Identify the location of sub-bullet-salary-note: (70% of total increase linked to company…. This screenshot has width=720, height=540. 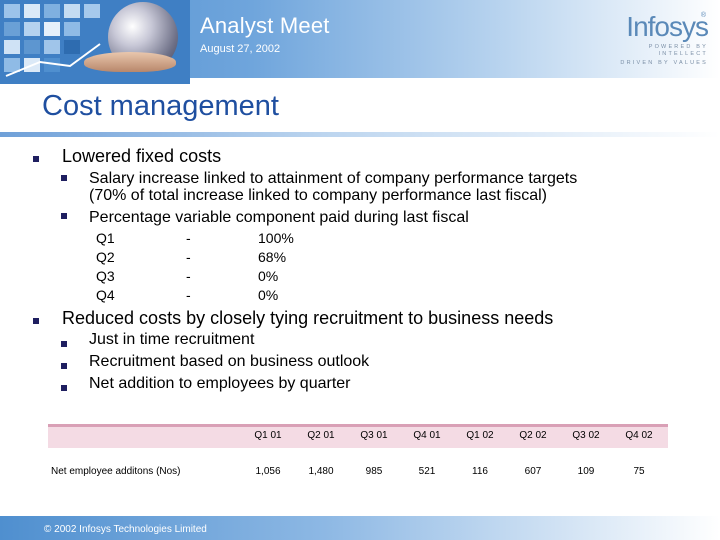
(318, 195).